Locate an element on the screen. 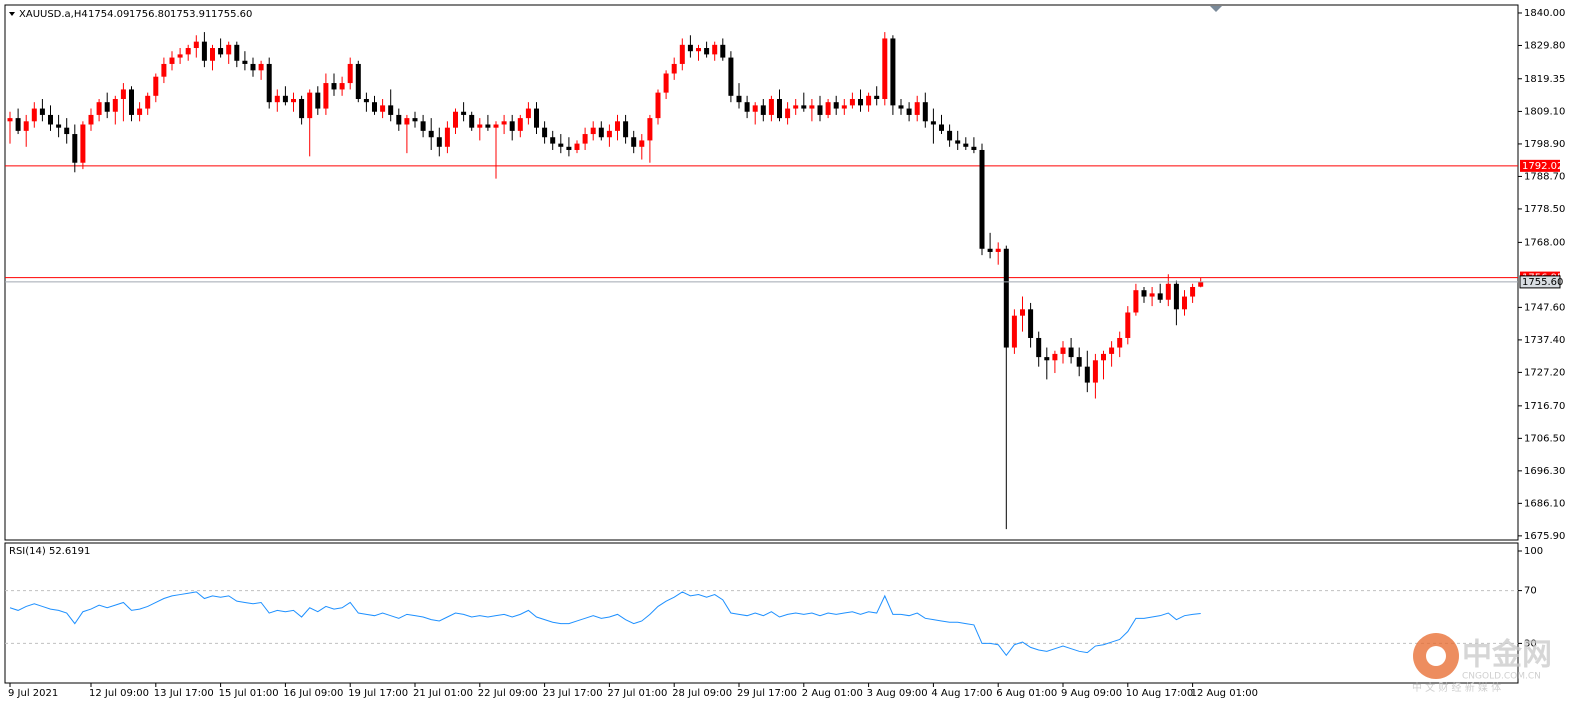  x-tick-label: 21 Jul 01:00 is located at coordinates (443, 693).